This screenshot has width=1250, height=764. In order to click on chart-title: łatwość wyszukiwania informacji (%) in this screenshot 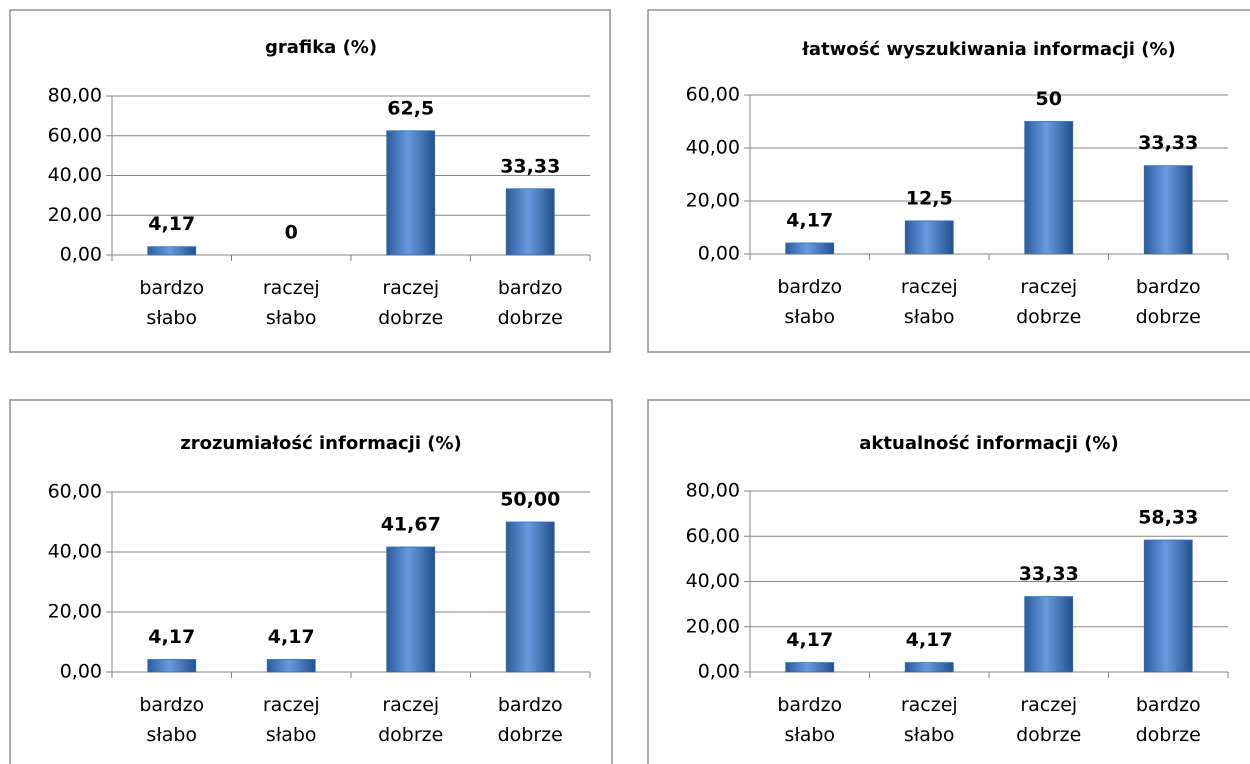, I will do `click(988, 49)`.